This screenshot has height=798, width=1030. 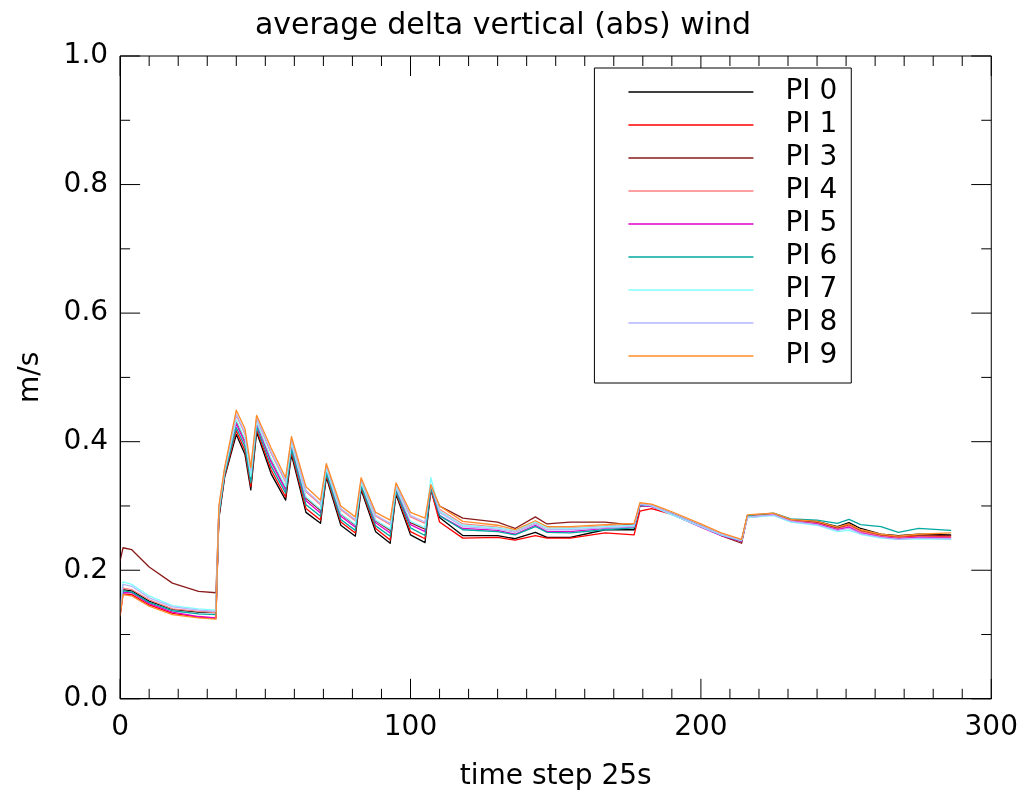 What do you see at coordinates (811, 222) in the screenshot?
I see `legend-label: PI 5` at bounding box center [811, 222].